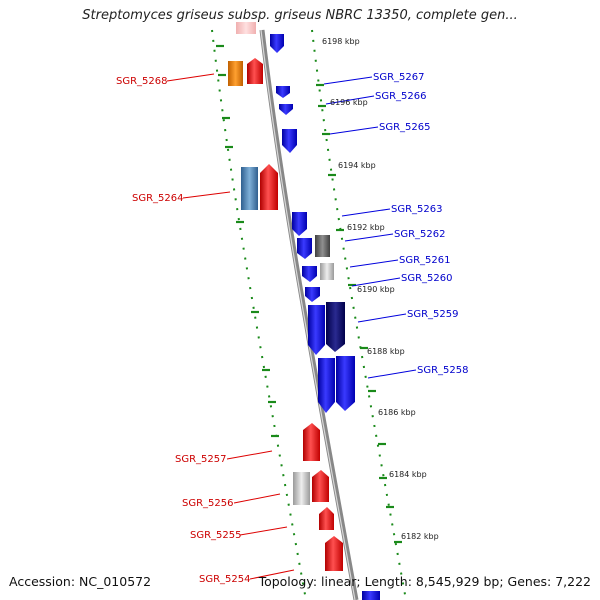  I want to click on gene-label-sgr-5257: SGR_5257, so click(201, 459).